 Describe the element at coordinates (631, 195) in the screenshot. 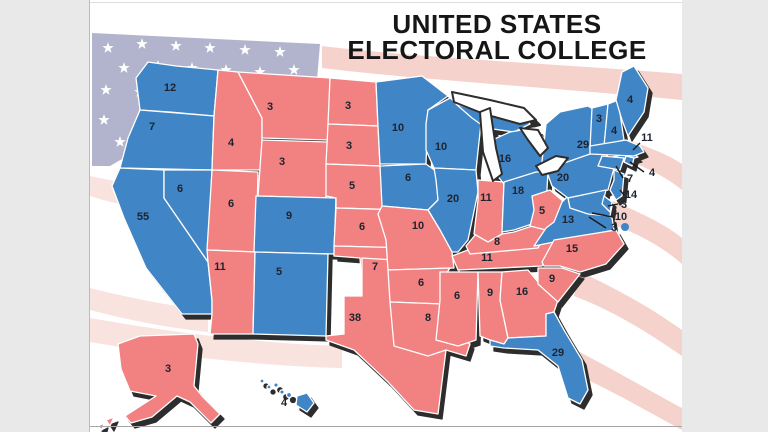

I see `votes-NJ: 14` at that location.